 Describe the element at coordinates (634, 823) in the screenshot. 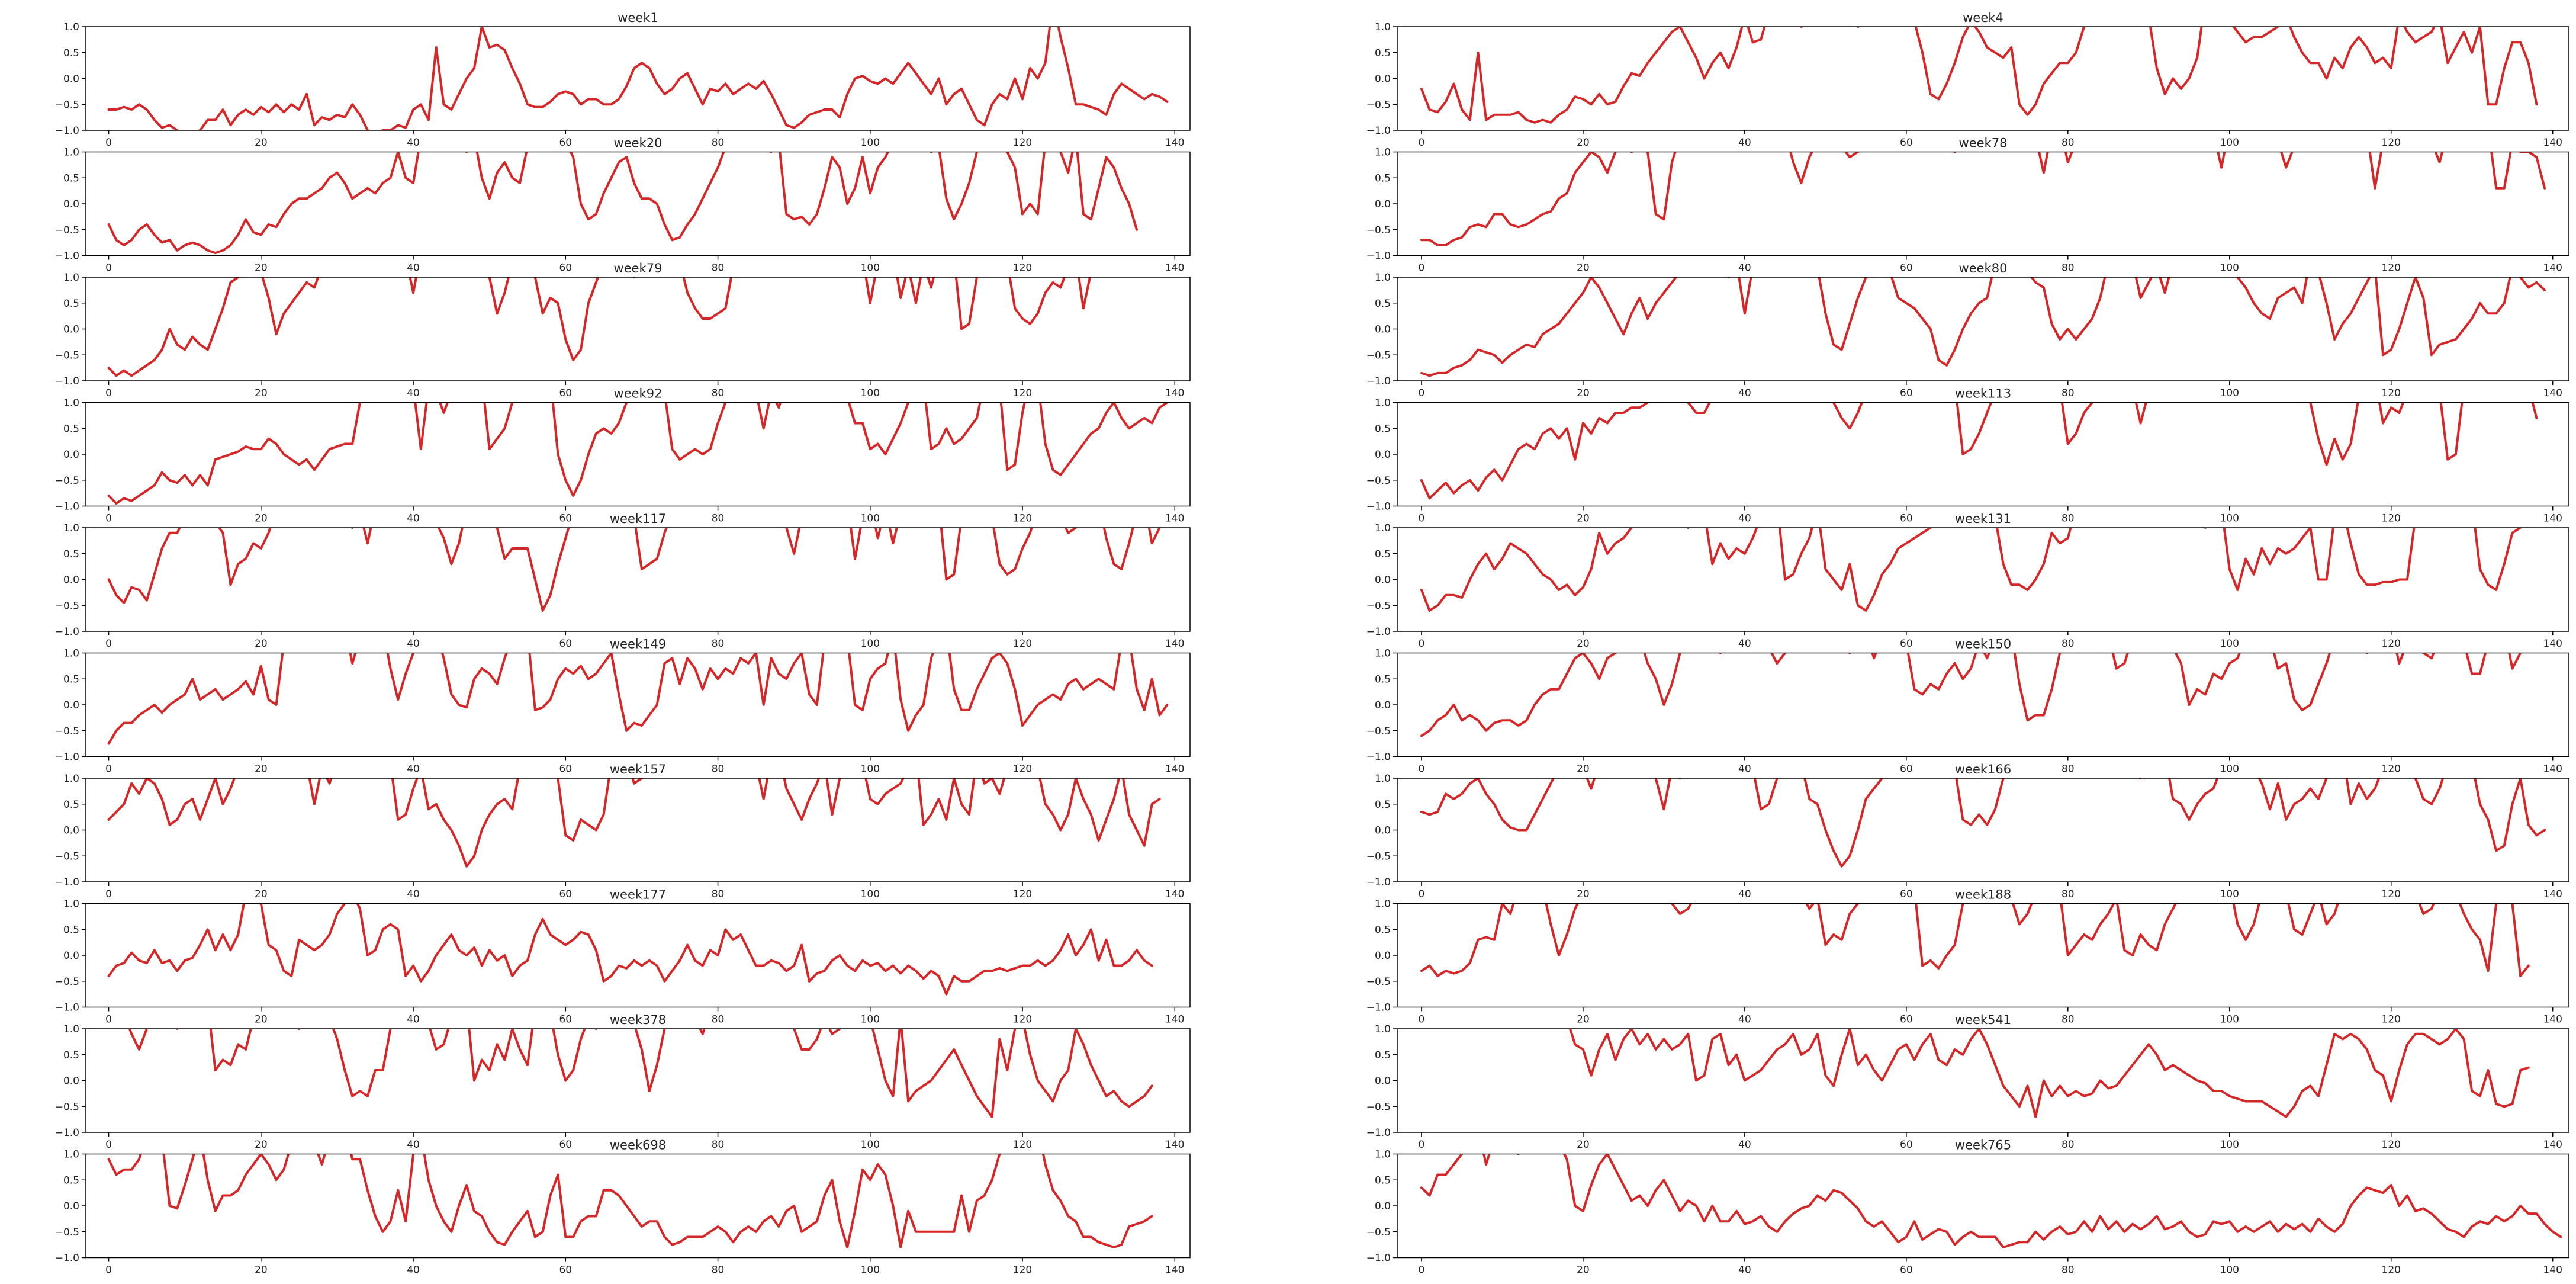

I see `series-line-week157` at that location.